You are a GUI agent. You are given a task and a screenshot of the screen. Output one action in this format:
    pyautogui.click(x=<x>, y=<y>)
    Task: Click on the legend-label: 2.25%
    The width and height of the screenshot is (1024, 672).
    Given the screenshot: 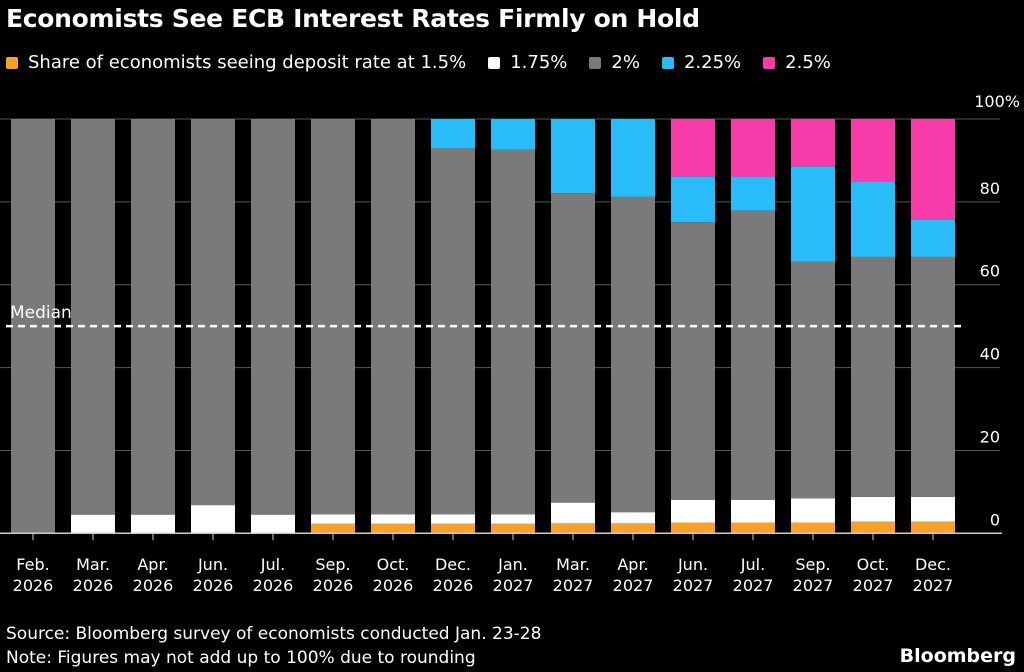 What is the action you would take?
    pyautogui.click(x=712, y=62)
    